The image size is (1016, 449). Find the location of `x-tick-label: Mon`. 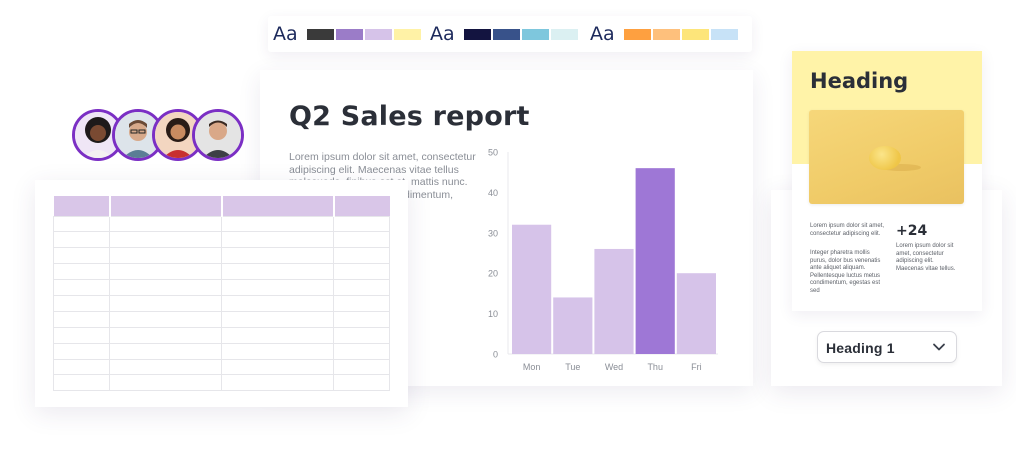

x-tick-label: Mon is located at coordinates (532, 367).